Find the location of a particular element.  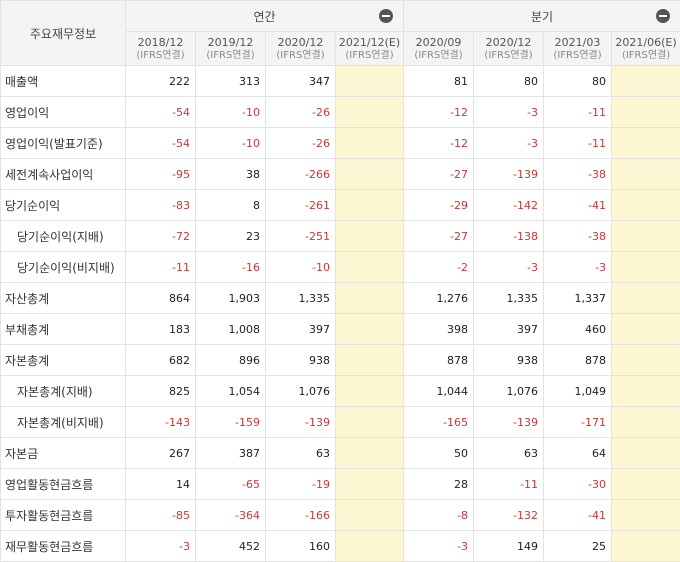

table-cell: 222 is located at coordinates (161, 81).